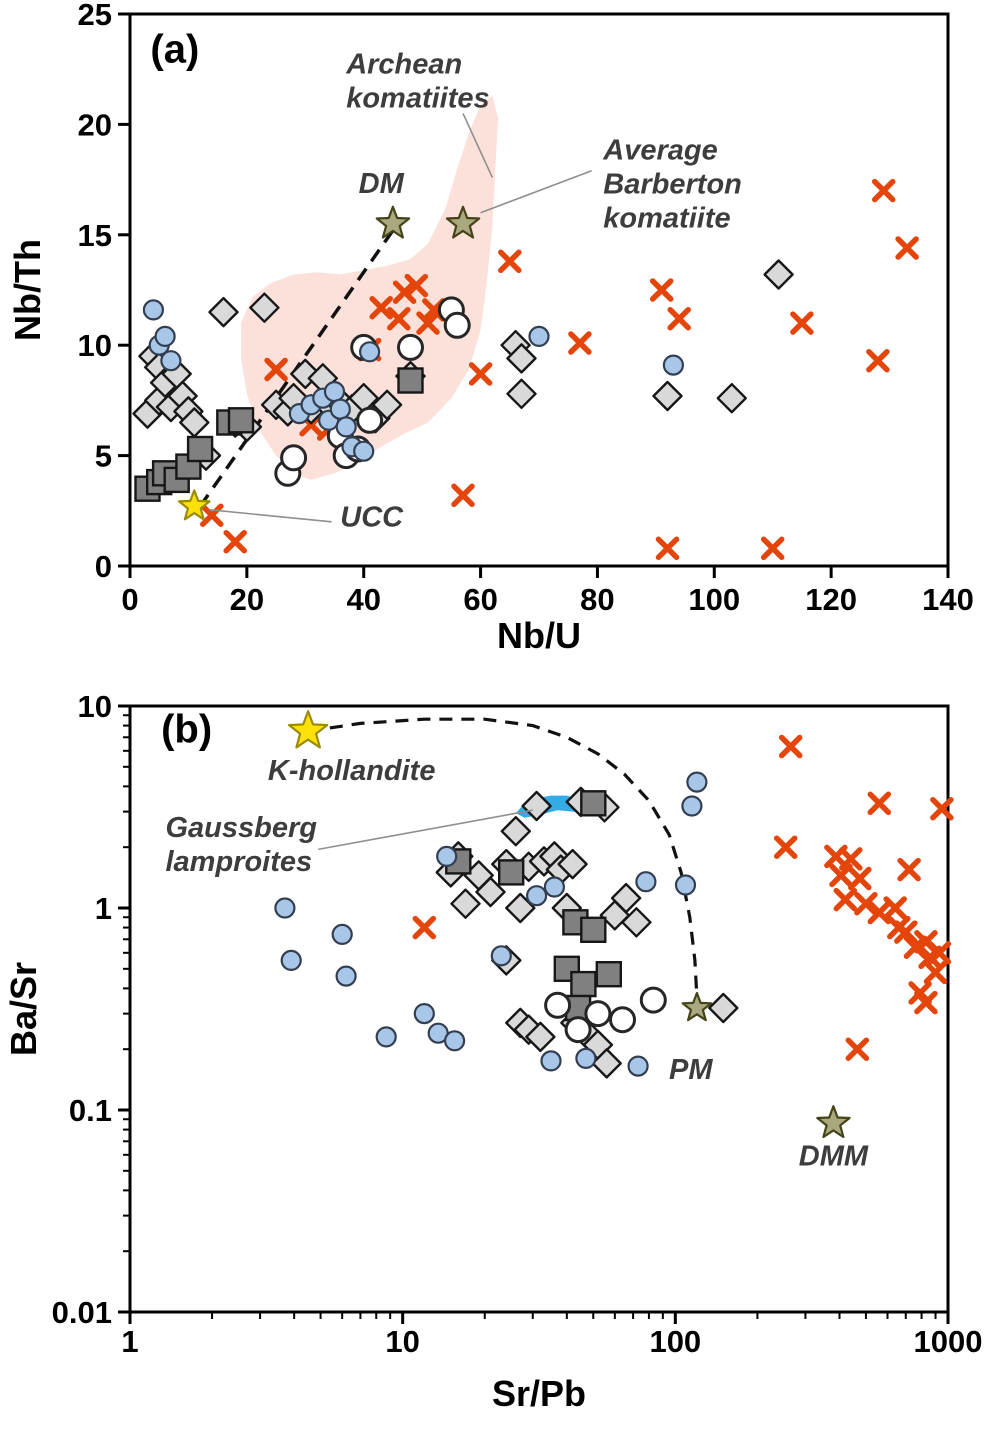 This screenshot has height=1430, width=985. I want to click on k-hollandite-label: K-hollandite, so click(352, 771).